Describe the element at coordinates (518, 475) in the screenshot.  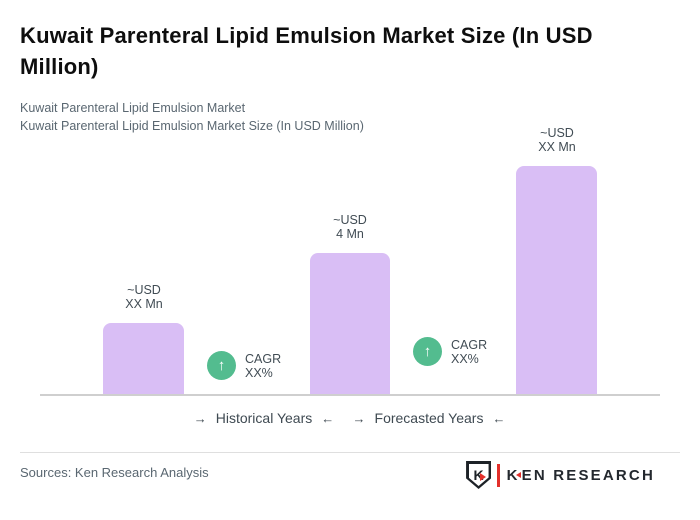
I see `logo-red-triangle-icon` at that location.